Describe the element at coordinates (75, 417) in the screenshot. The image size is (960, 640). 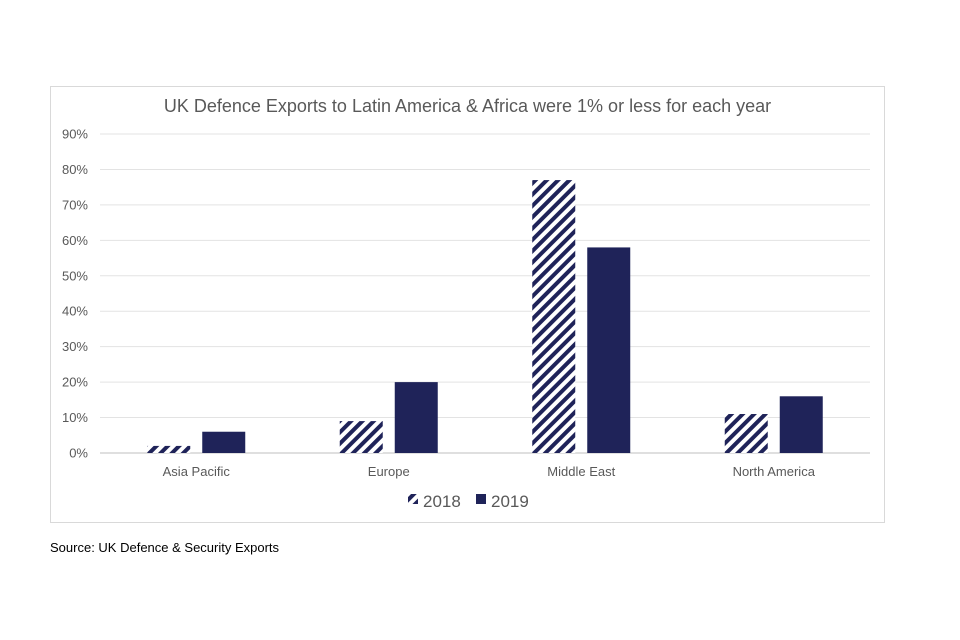
I see `y-tick-label: 10%` at that location.